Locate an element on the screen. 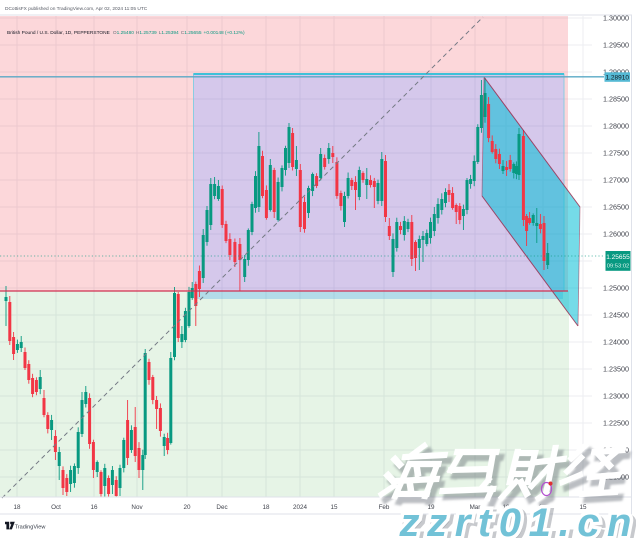 Image resolution: width=636 pixels, height=543 pixels. svg-text: TradingView is located at coordinates (31, 527).